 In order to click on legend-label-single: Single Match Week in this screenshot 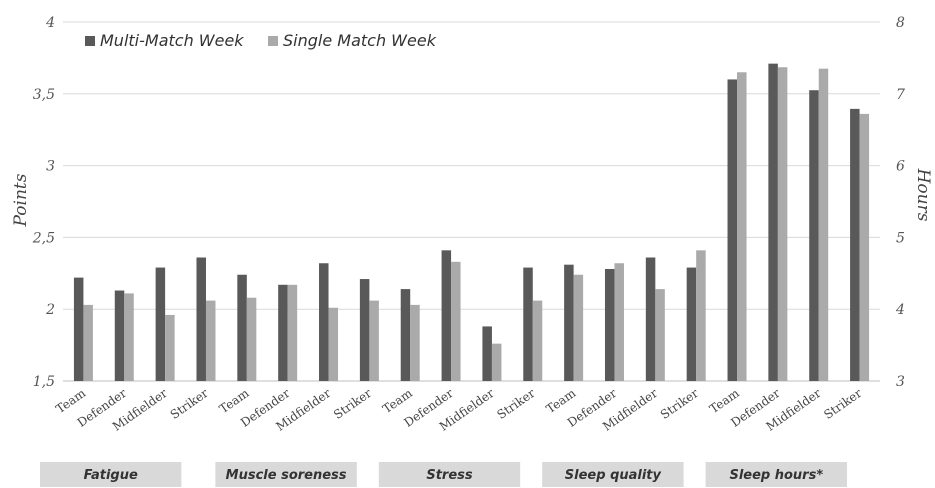, I will do `click(360, 40)`.